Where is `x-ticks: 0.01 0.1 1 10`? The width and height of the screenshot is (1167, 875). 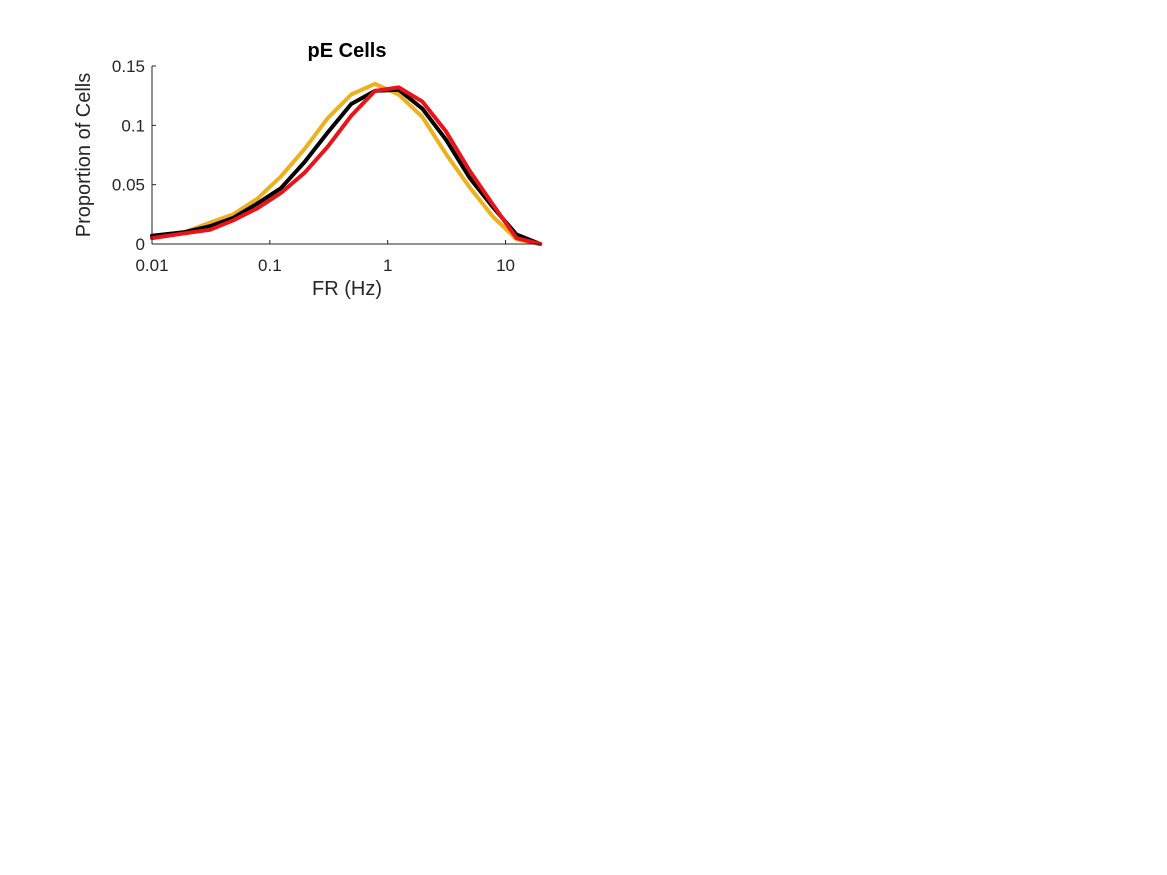 x-ticks: 0.01 0.1 1 10 is located at coordinates (325, 257).